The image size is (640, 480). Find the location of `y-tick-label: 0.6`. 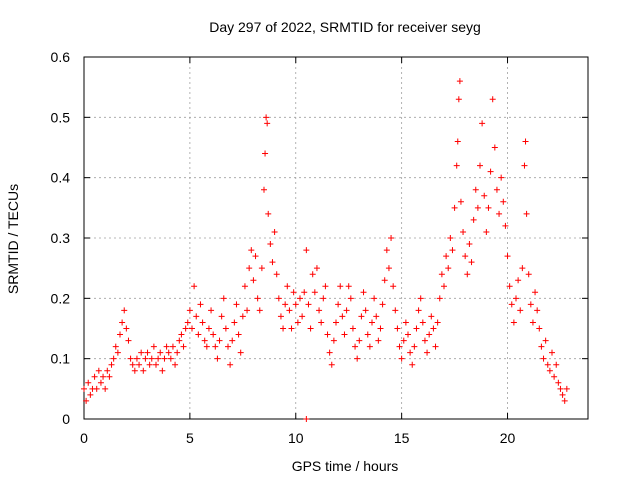

y-tick-label: 0.6 is located at coordinates (61, 57).